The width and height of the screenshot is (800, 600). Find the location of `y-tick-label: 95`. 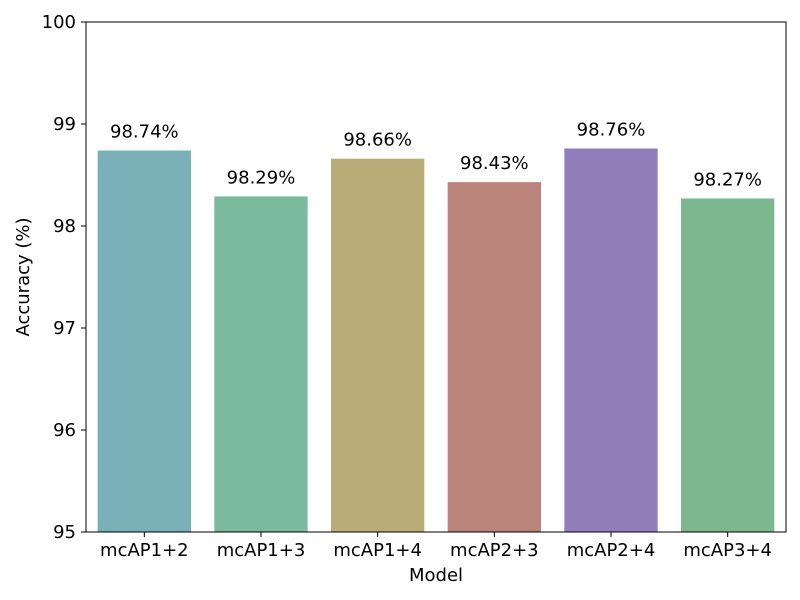

y-tick-label: 95 is located at coordinates (64, 532).